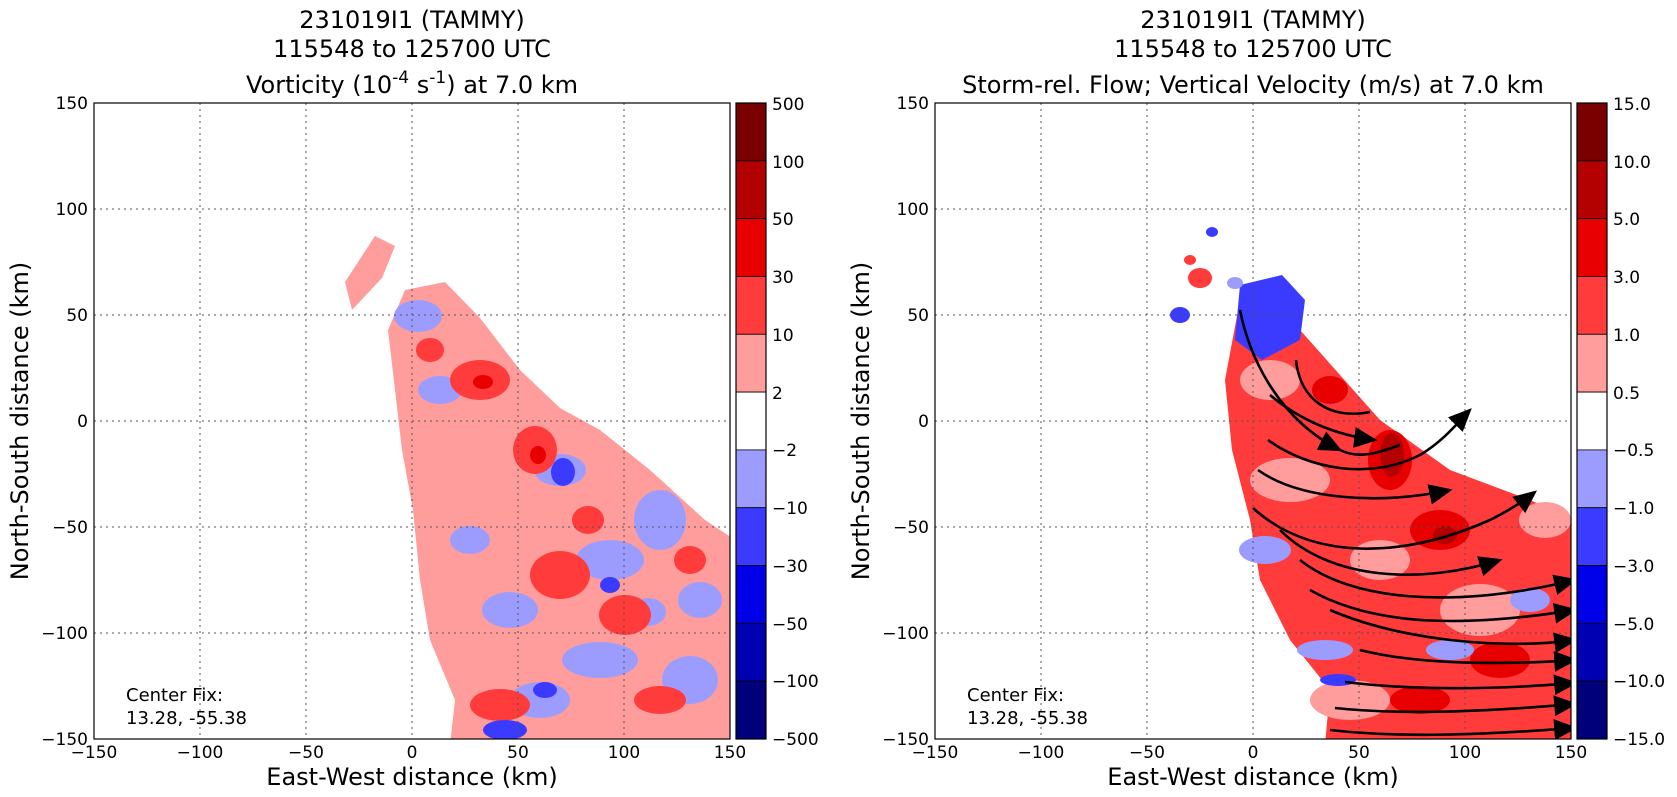 The width and height of the screenshot is (1677, 797). What do you see at coordinates (1633, 567) in the screenshot?
I see `right-colorbar-label: −3.0` at bounding box center [1633, 567].